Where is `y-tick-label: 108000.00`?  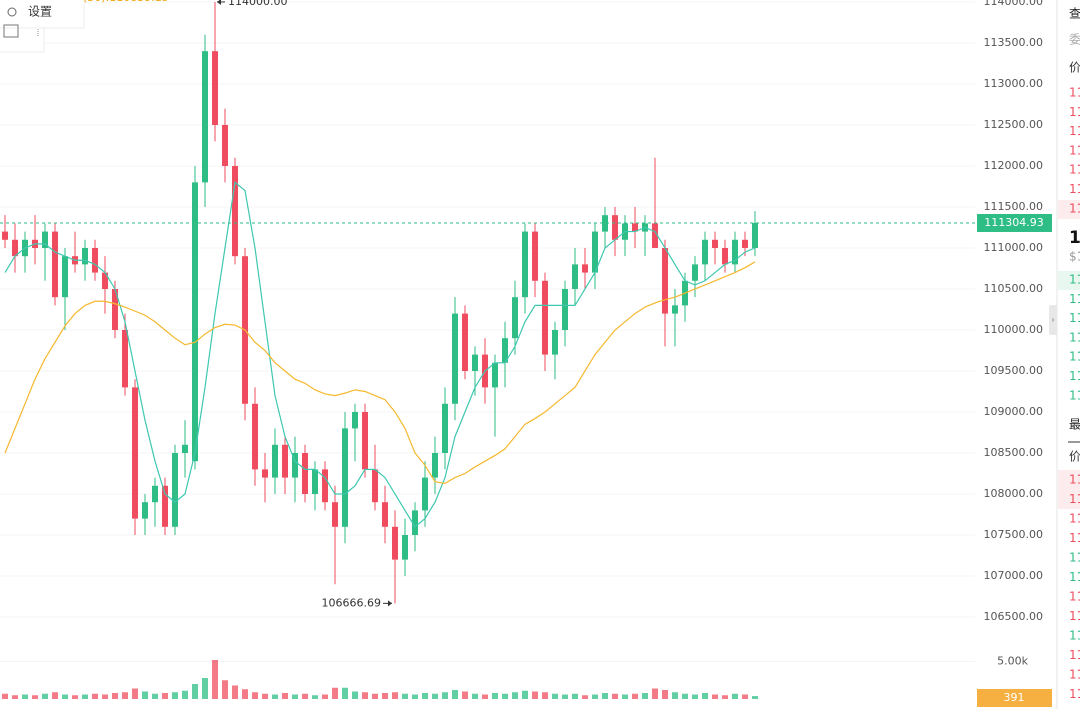 y-tick-label: 108000.00 is located at coordinates (1014, 493).